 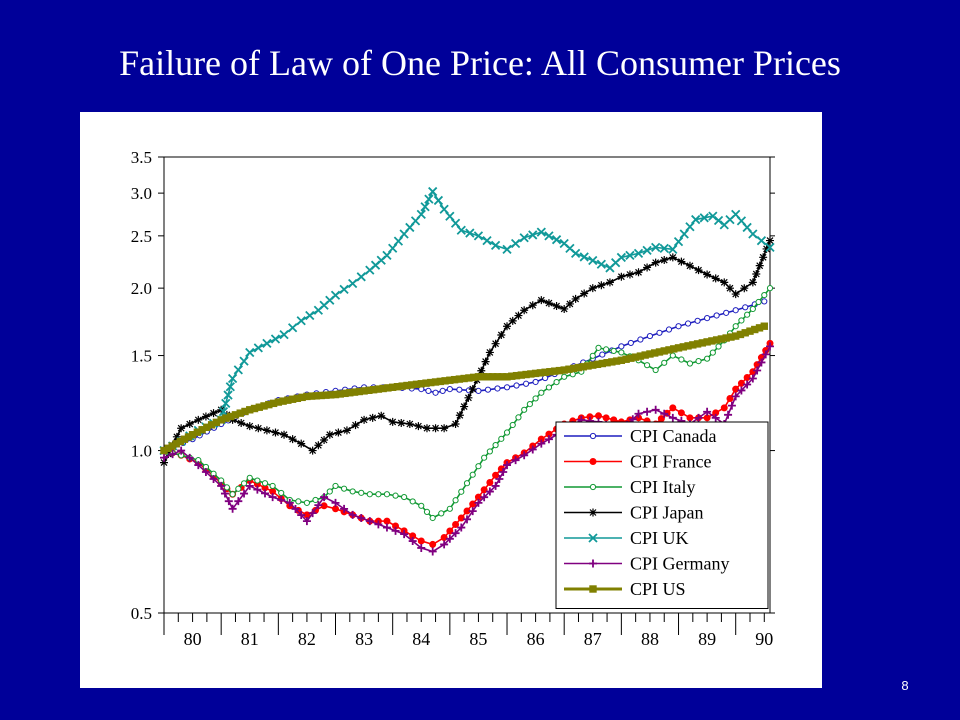 What do you see at coordinates (659, 538) in the screenshot?
I see `legend-label-cpi-uk: CPI UK` at bounding box center [659, 538].